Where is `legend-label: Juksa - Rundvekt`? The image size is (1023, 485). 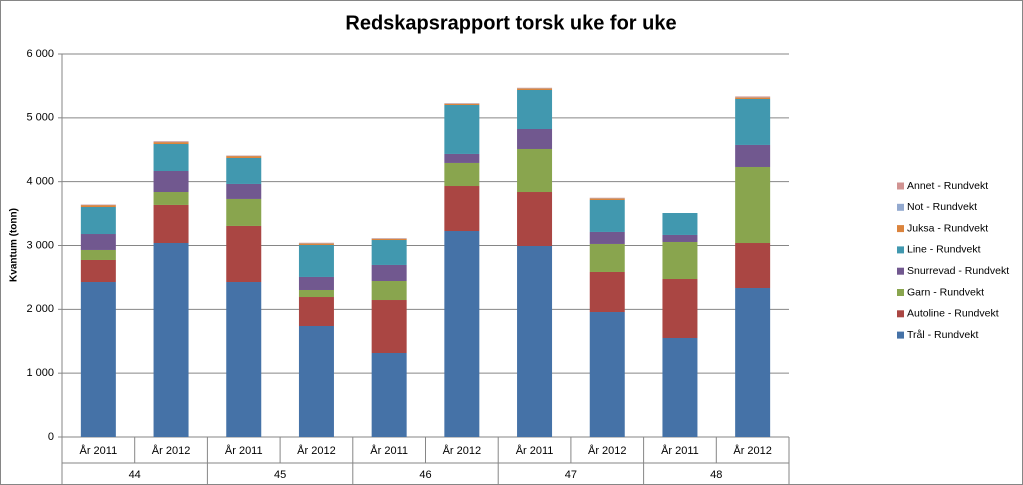
legend-label: Juksa - Rundvekt is located at coordinates (947, 228).